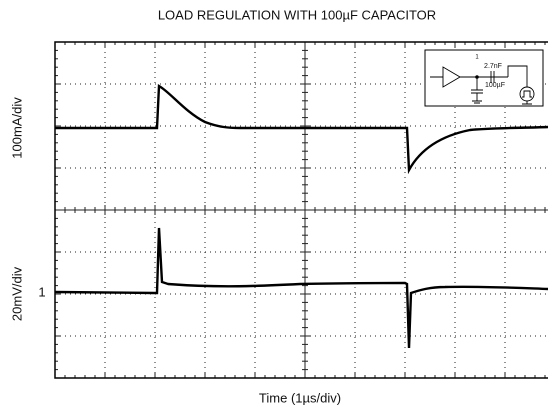  What do you see at coordinates (41, 291) in the screenshot?
I see `reference-marker: 1` at bounding box center [41, 291].